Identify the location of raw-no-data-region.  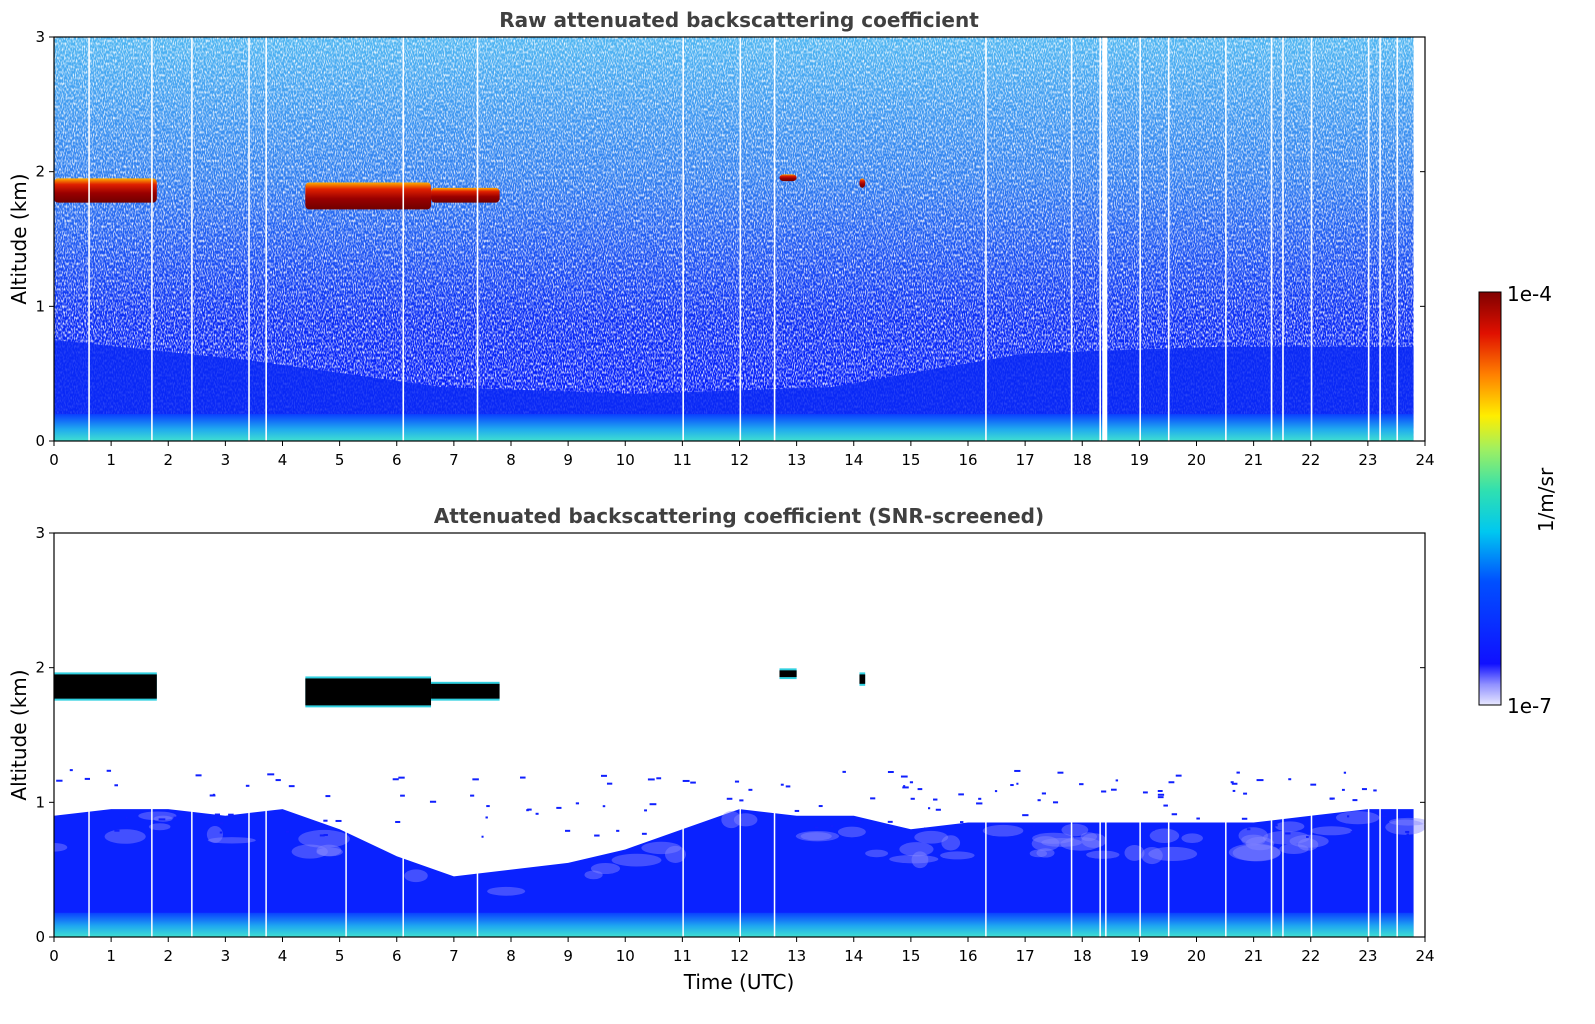
(1419, 239).